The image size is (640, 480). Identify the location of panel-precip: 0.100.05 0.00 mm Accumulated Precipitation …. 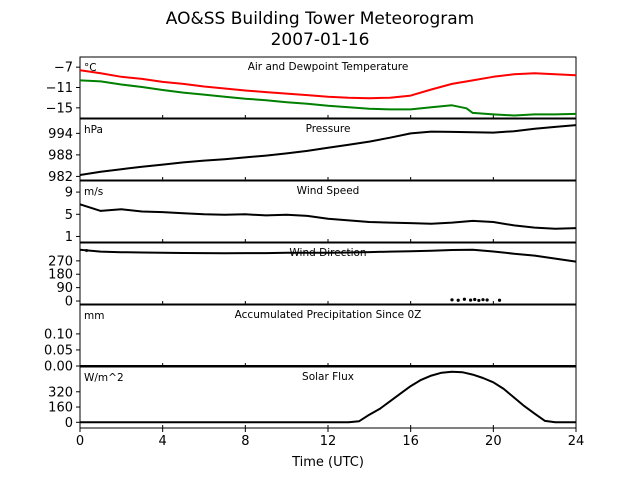
(310, 339).